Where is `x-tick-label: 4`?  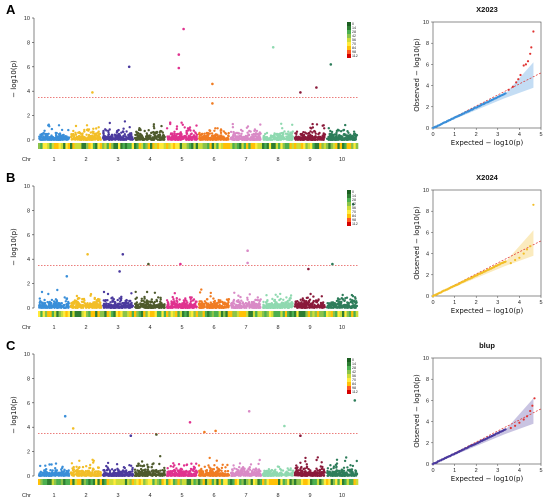
x-tick-label: 4 is located at coordinates (149, 160).